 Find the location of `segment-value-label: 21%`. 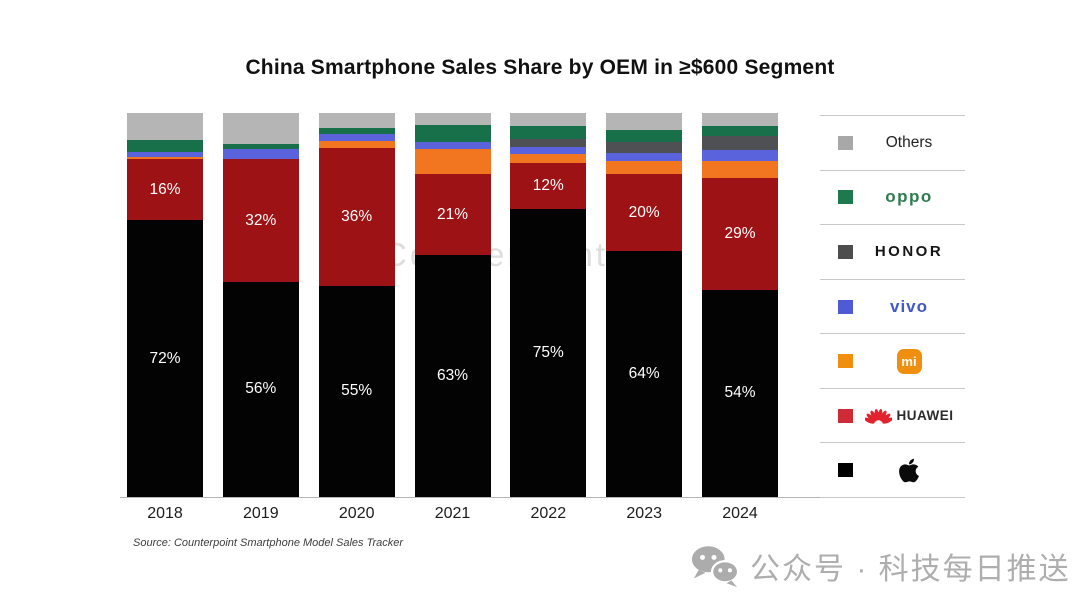

segment-value-label: 21% is located at coordinates (452, 214).